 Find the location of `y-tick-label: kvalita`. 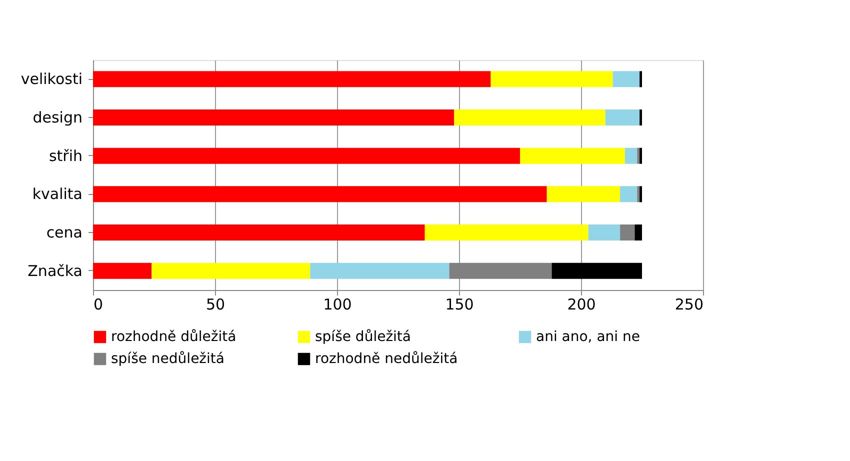

y-tick-label: kvalita is located at coordinates (57, 194).